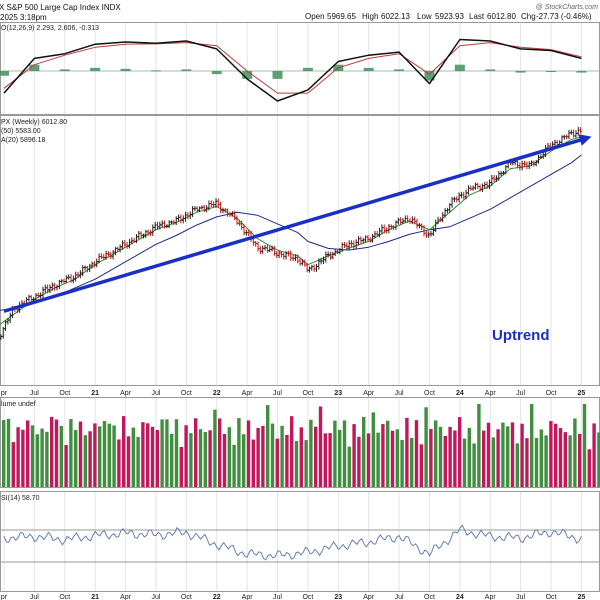 The height and width of the screenshot is (600, 600). I want to click on macd-title: O(12,26,9) 2.293, 2.606, -0.313, so click(50, 28).